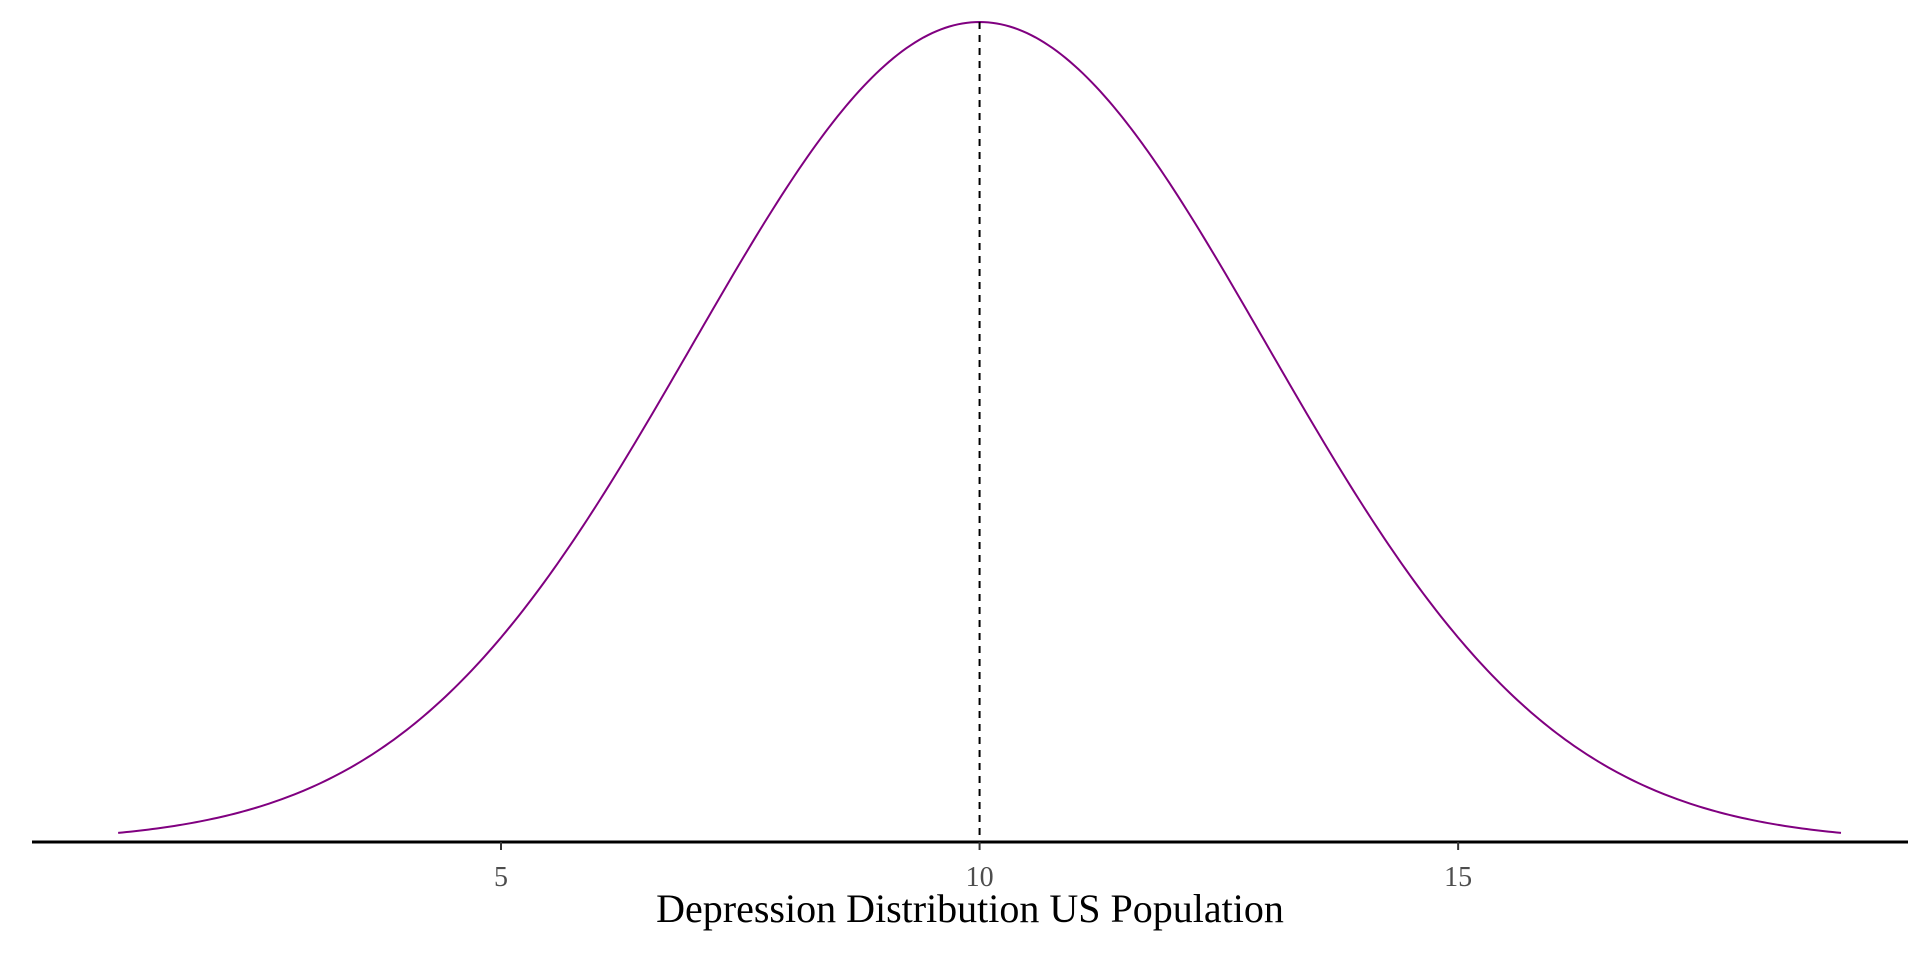  I want to click on x-tick-label: 10, so click(980, 877).